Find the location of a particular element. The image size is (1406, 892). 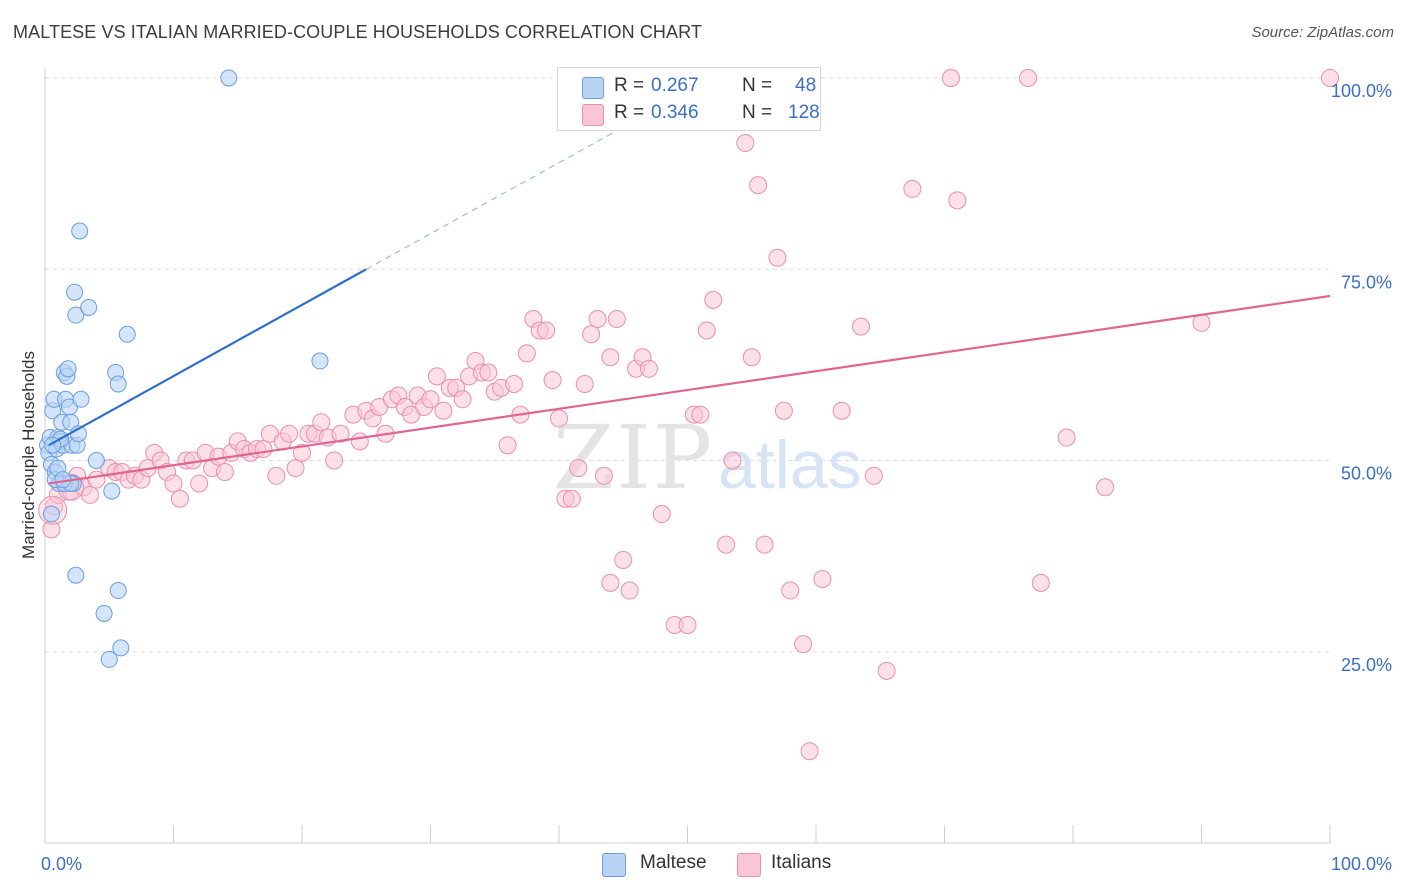

italians-swatch is located at coordinates (593, 115).